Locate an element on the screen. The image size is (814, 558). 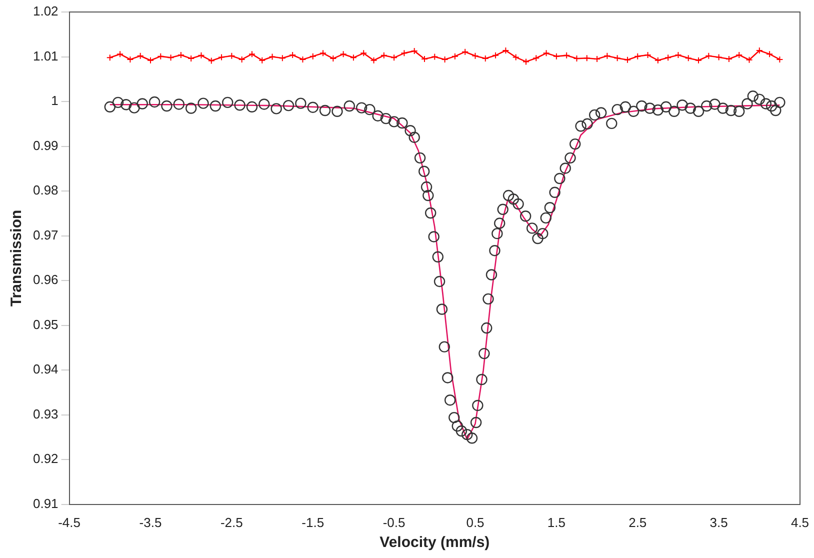
x-axis-title: Velocity (mm/s) is located at coordinates (435, 543).